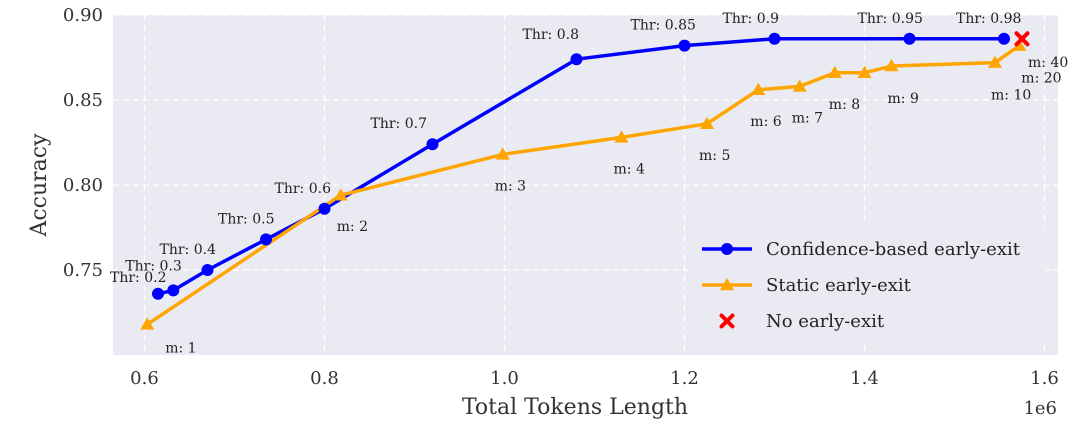 The width and height of the screenshot is (1080, 427). What do you see at coordinates (890, 19) in the screenshot?
I see `point-annotation: Thr: 0.95` at bounding box center [890, 19].